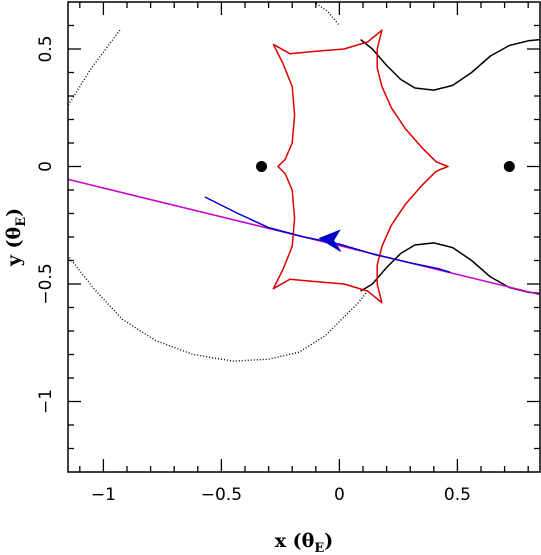 This screenshot has width=541, height=555. Describe the element at coordinates (16, 237) in the screenshot. I see `y-axis-label: y (θE)` at that location.